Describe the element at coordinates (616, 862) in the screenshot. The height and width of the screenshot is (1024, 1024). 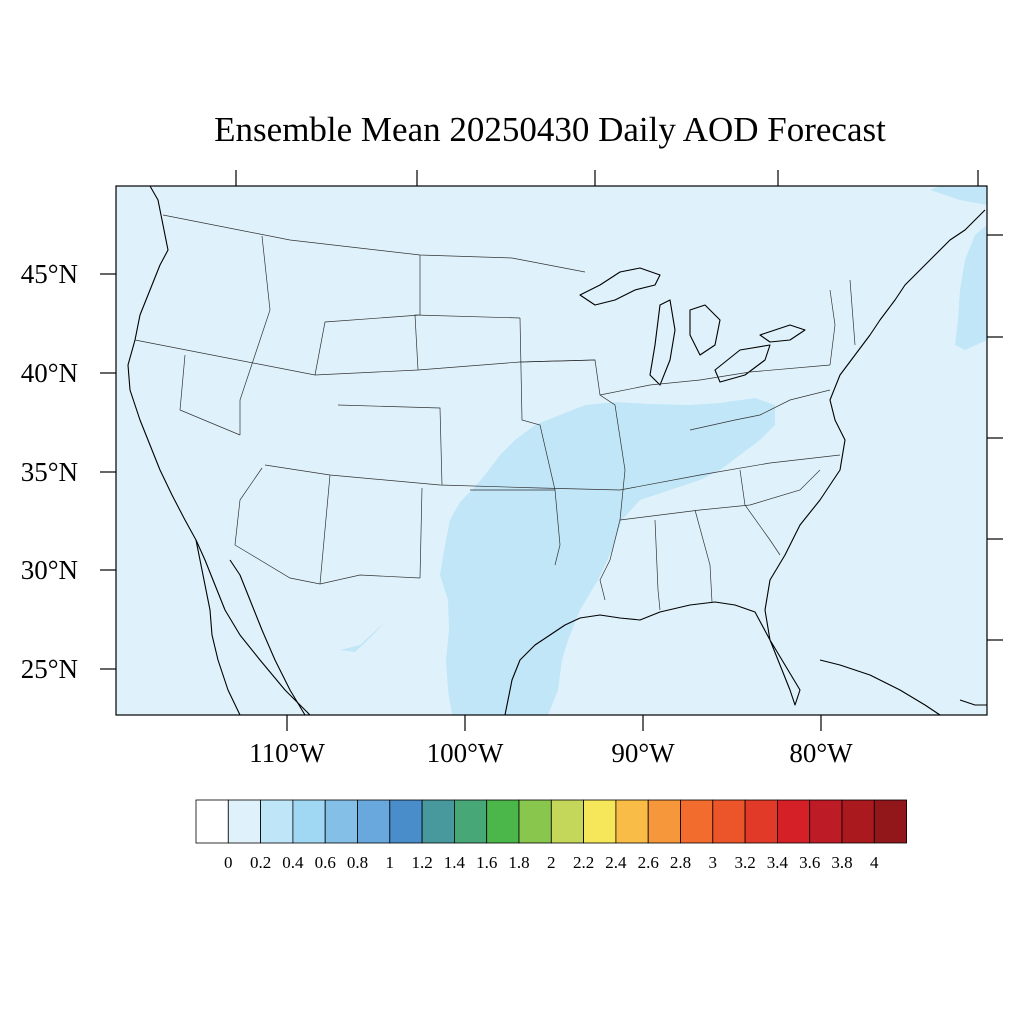
I see `colorbar-label-12: 2.4` at that location.